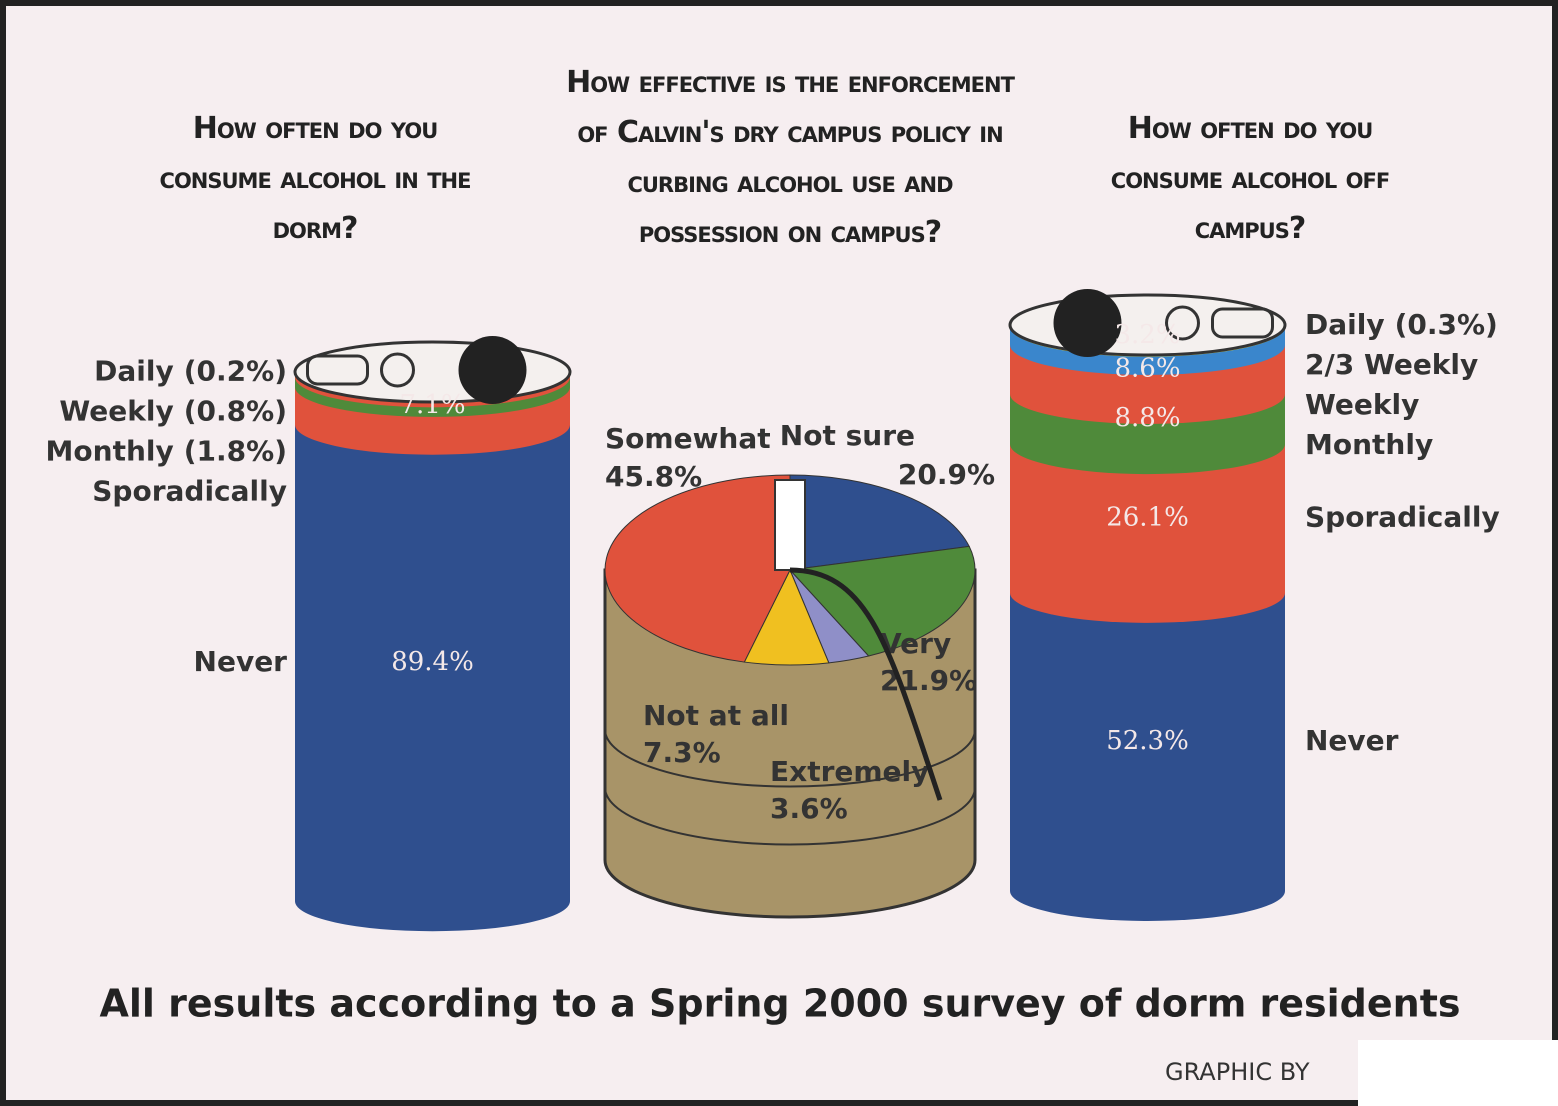 The width and height of the screenshot is (1558, 1106). I want to click on category-label: Somewhat, so click(688, 438).